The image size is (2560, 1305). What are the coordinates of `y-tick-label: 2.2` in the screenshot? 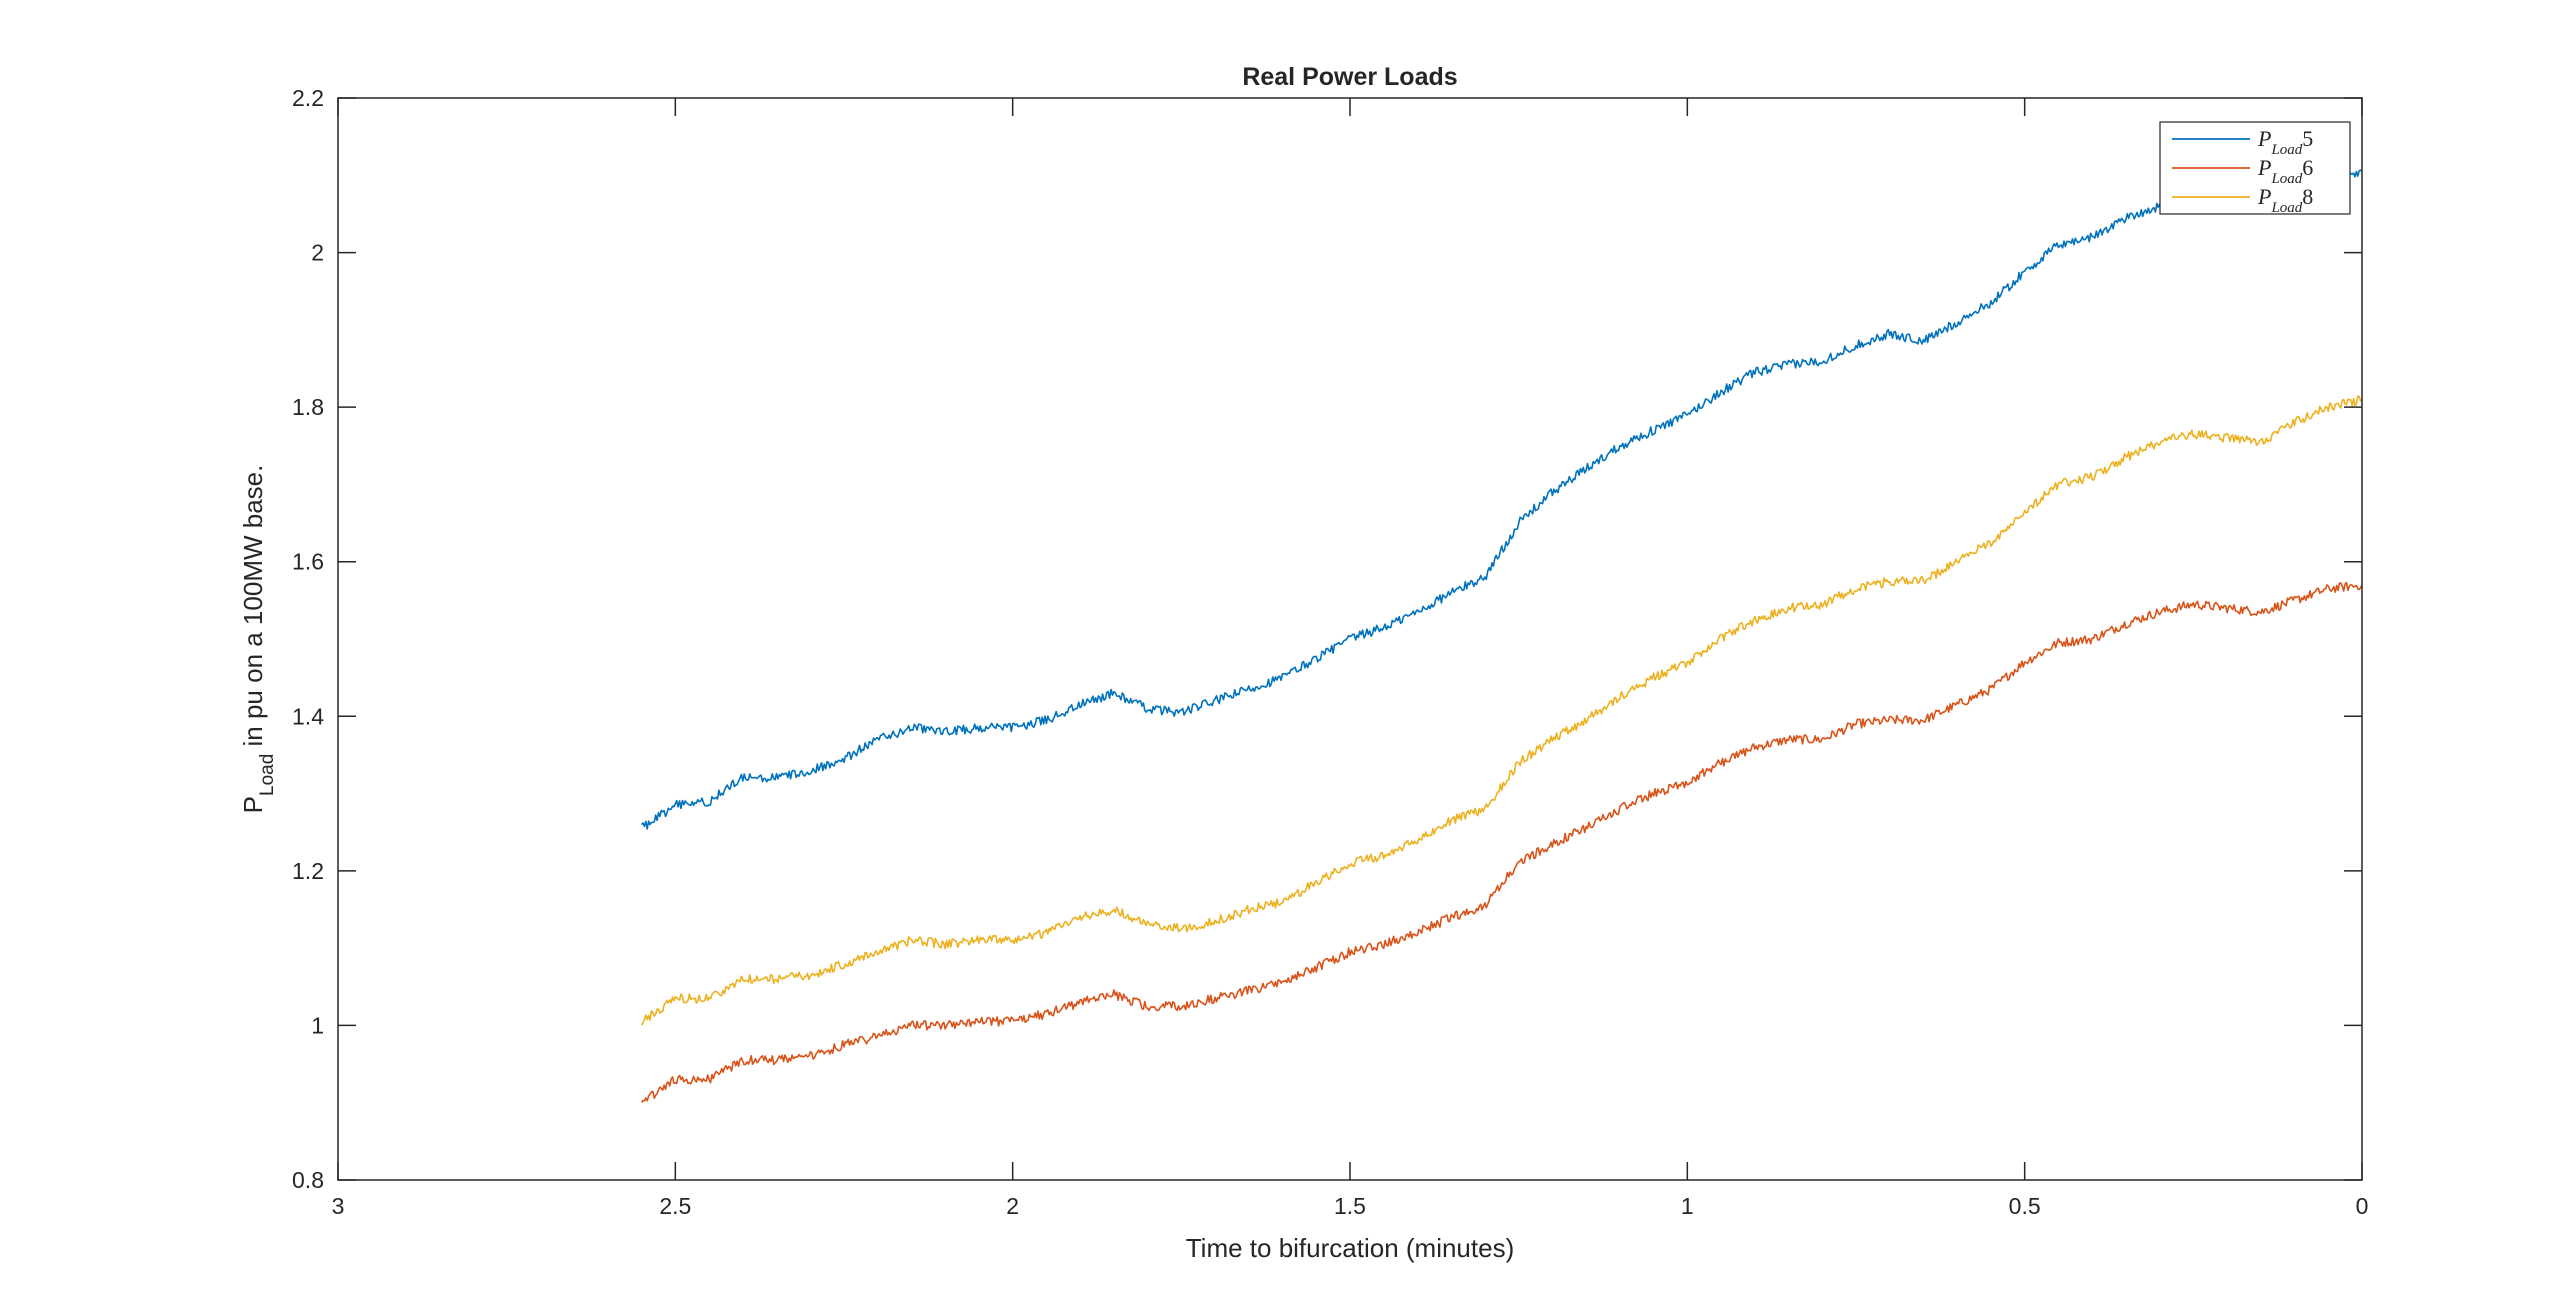 It's located at (308, 98).